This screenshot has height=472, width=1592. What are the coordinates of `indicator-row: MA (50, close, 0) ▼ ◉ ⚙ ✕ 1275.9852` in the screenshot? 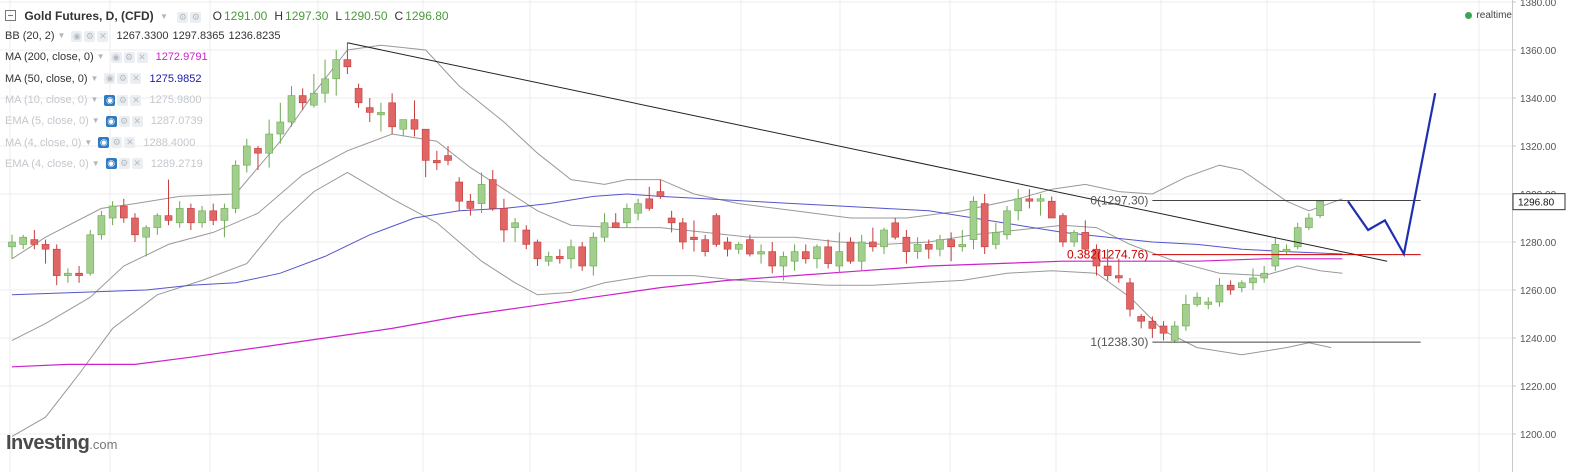 It's located at (105, 79).